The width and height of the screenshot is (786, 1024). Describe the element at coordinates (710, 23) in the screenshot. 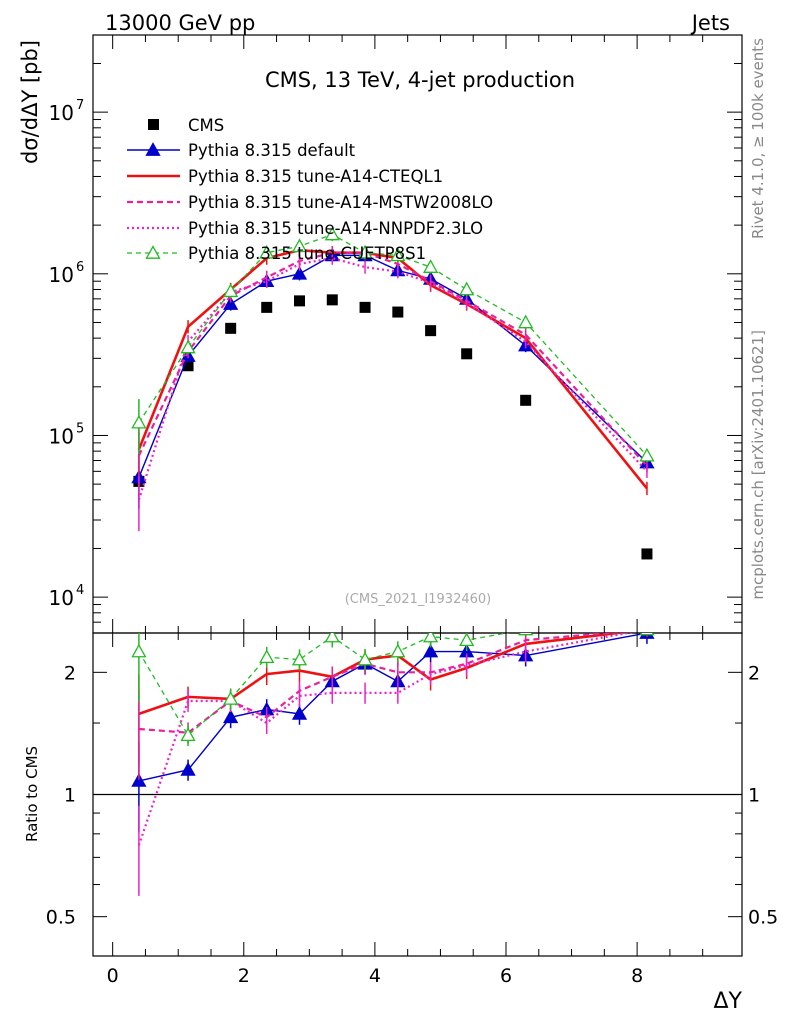

I see `header-category-label: Jets` at that location.